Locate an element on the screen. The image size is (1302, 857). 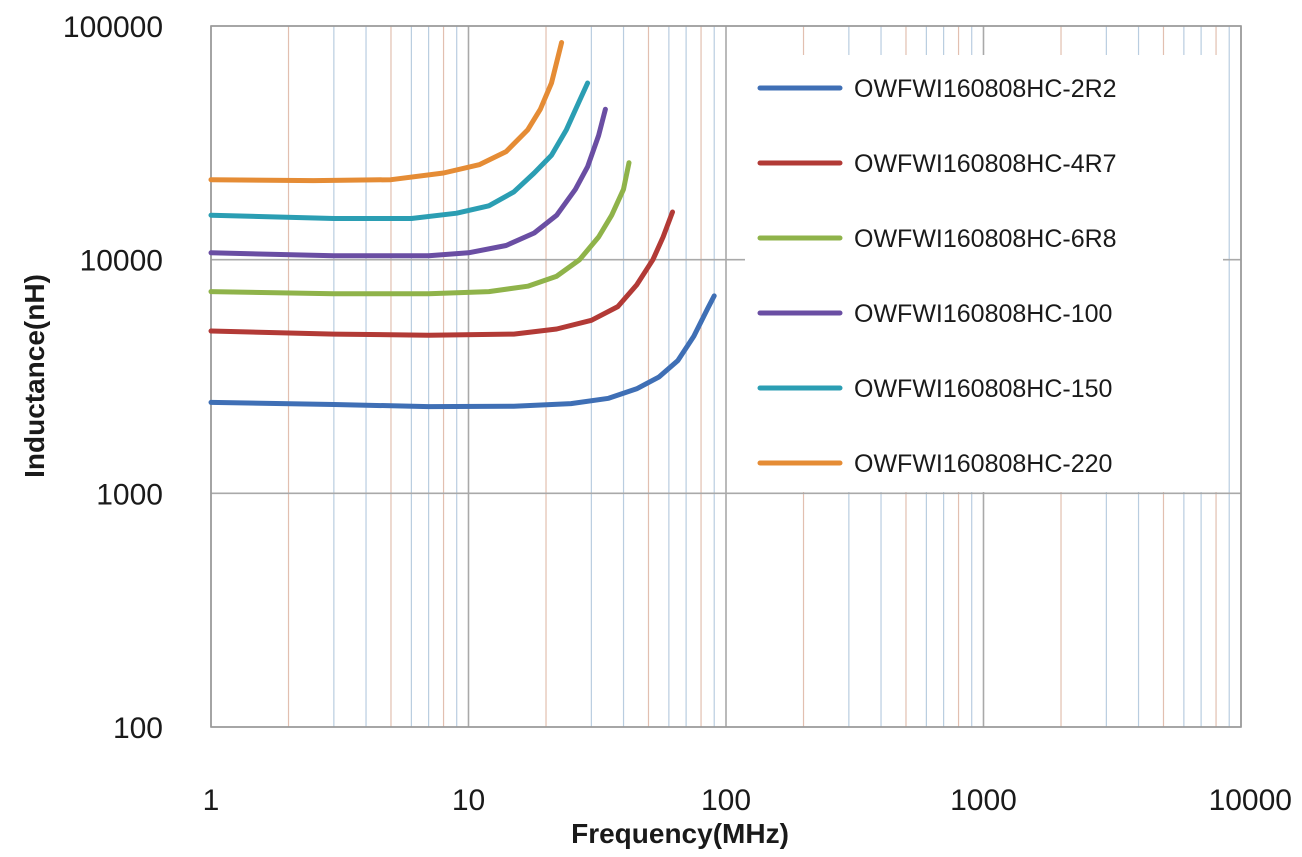
x-tick-label: 100 is located at coordinates (726, 800).